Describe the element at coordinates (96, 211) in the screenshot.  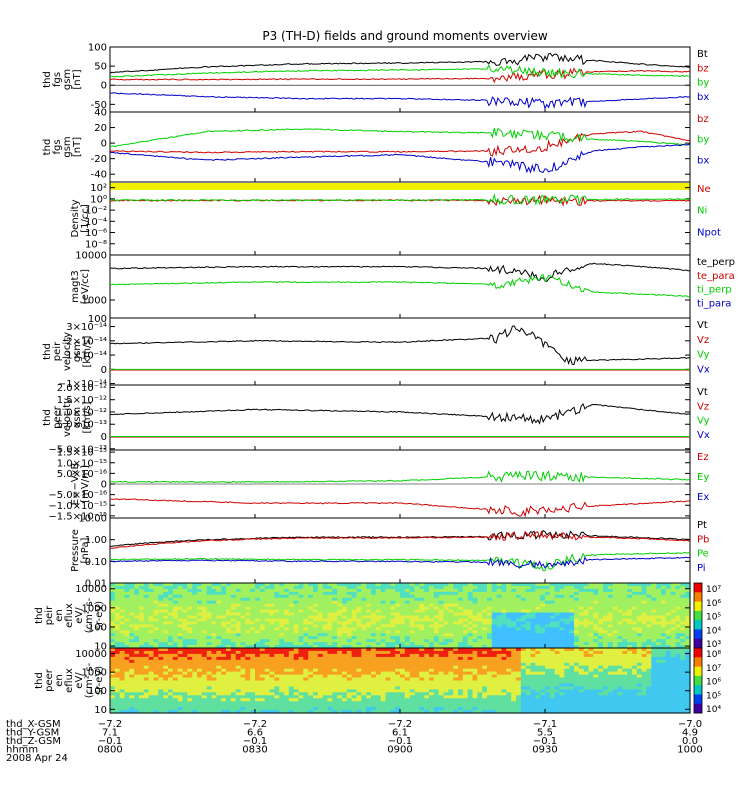
I see `y-tick-label: 10⁻²` at that location.